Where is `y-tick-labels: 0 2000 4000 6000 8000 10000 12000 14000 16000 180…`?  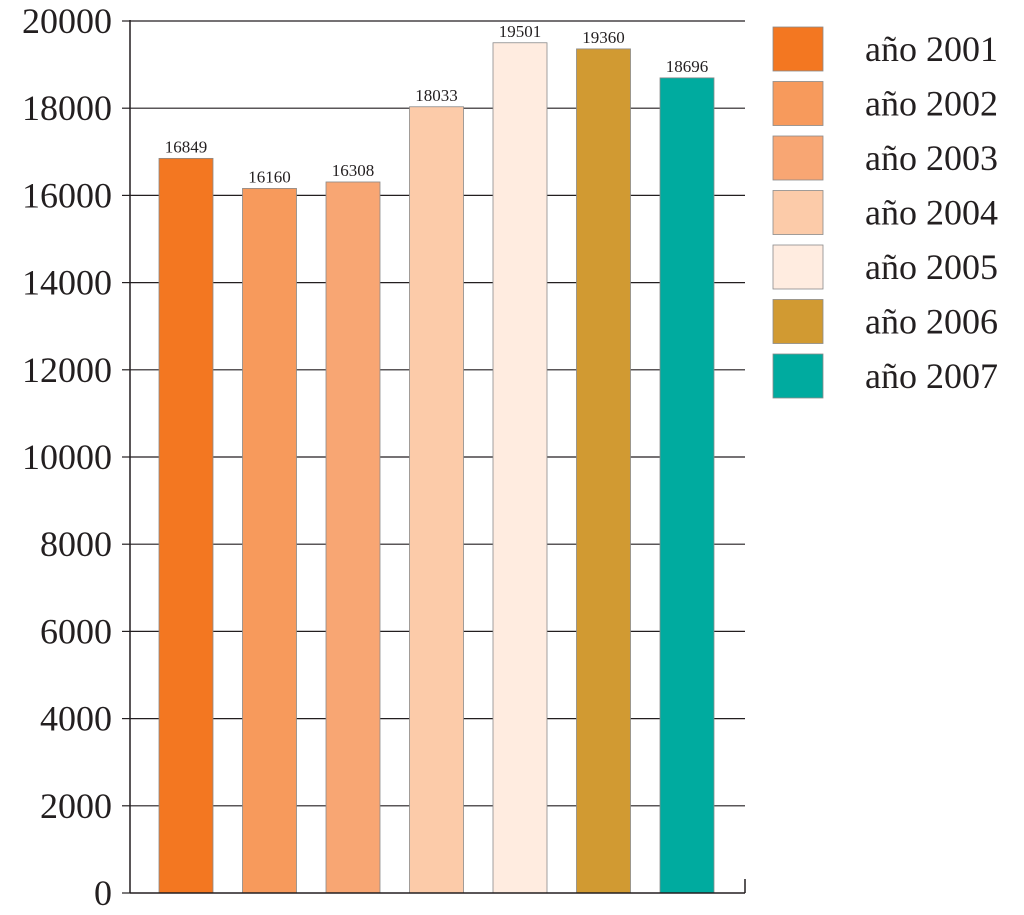 y-tick-labels: 0 2000 4000 6000 8000 10000 12000 14000 16000 180… is located at coordinates (67, 457).